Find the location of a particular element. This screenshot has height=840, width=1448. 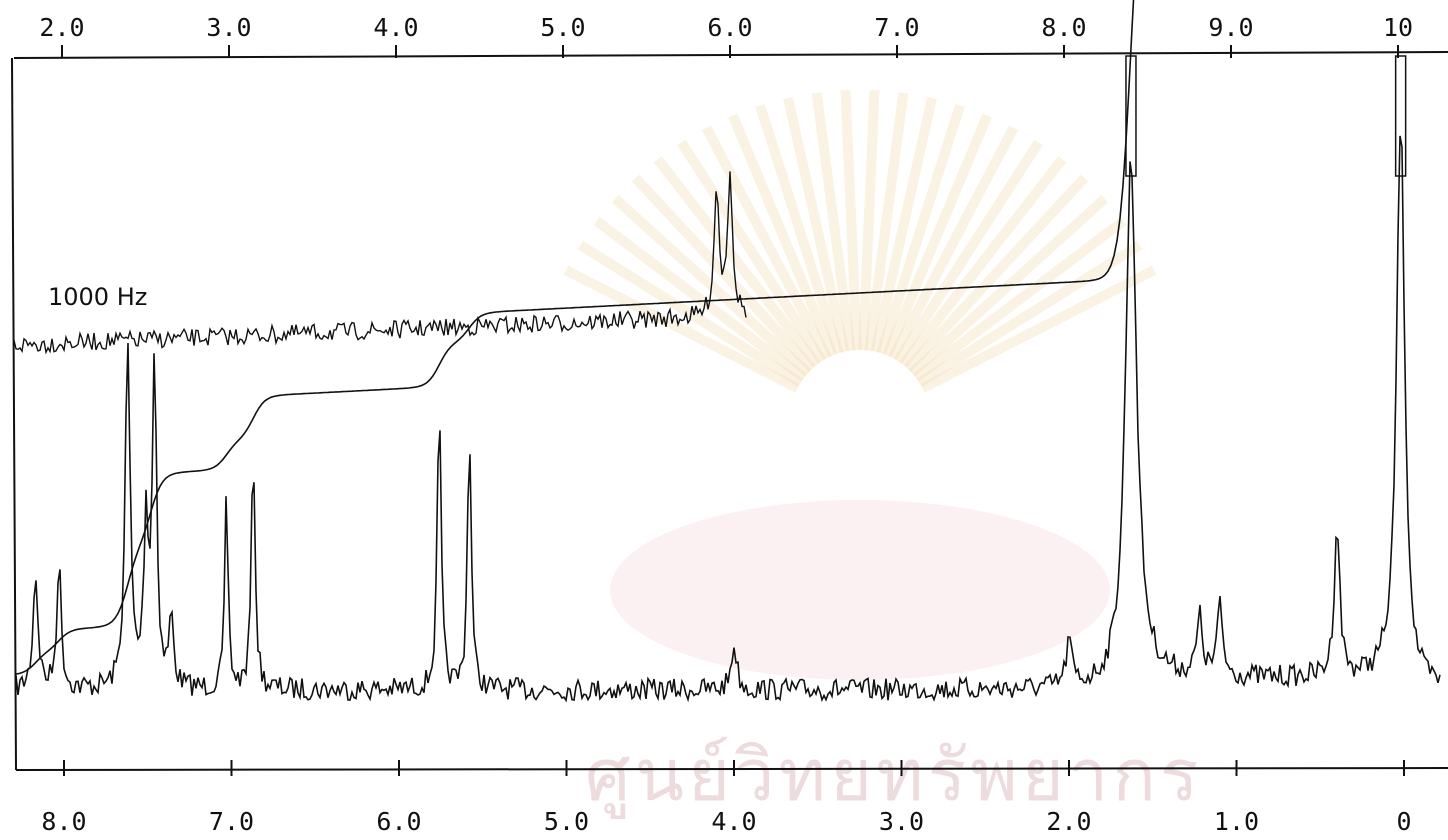

watermark-emblem is located at coordinates (860, 590).